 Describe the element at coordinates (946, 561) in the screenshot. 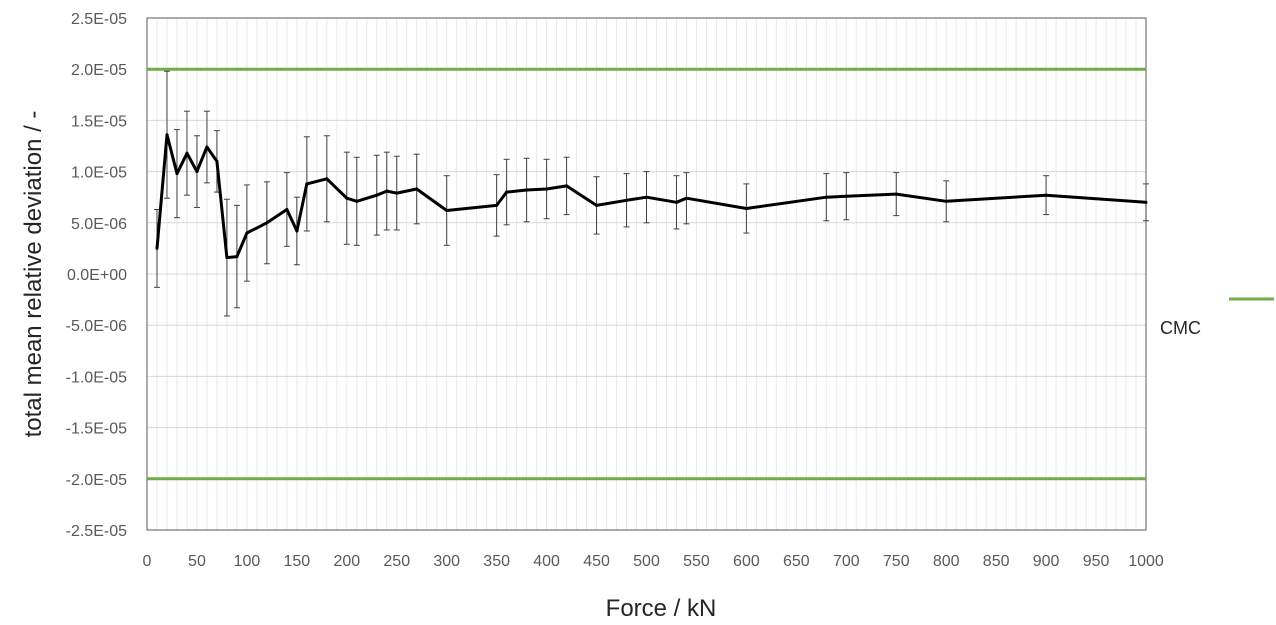

I see `x-tick-label: 800` at that location.